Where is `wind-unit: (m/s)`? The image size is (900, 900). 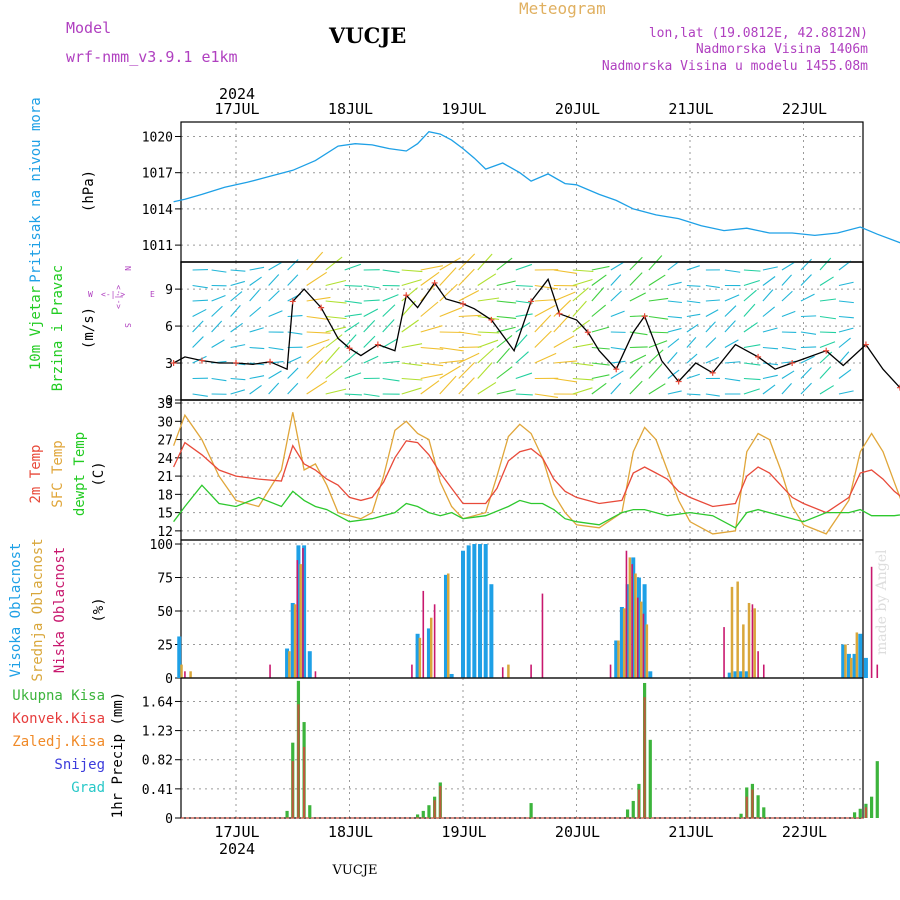 wind-unit: (m/s) is located at coordinates (89, 328).